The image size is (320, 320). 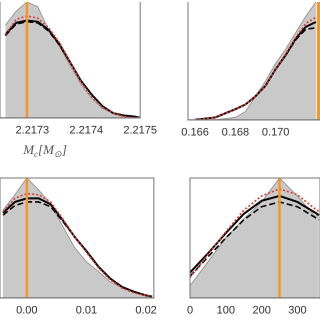 What do you see at coordinates (140, 130) in the screenshot?
I see `x-tick-label: 2.2175` at bounding box center [140, 130].